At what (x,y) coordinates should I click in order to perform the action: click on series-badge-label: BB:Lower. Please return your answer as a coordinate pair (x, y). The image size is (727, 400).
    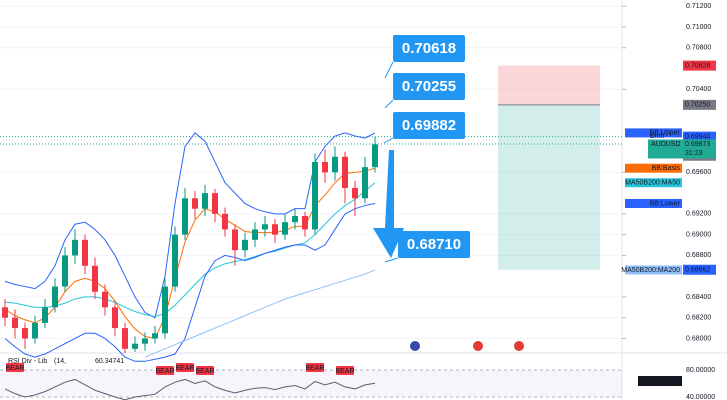
    Looking at the image, I should click on (665, 203).